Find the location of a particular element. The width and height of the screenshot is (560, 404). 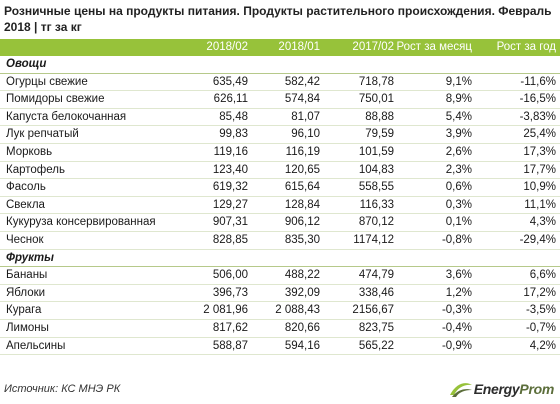

section-label: Овощи is located at coordinates (26, 64).